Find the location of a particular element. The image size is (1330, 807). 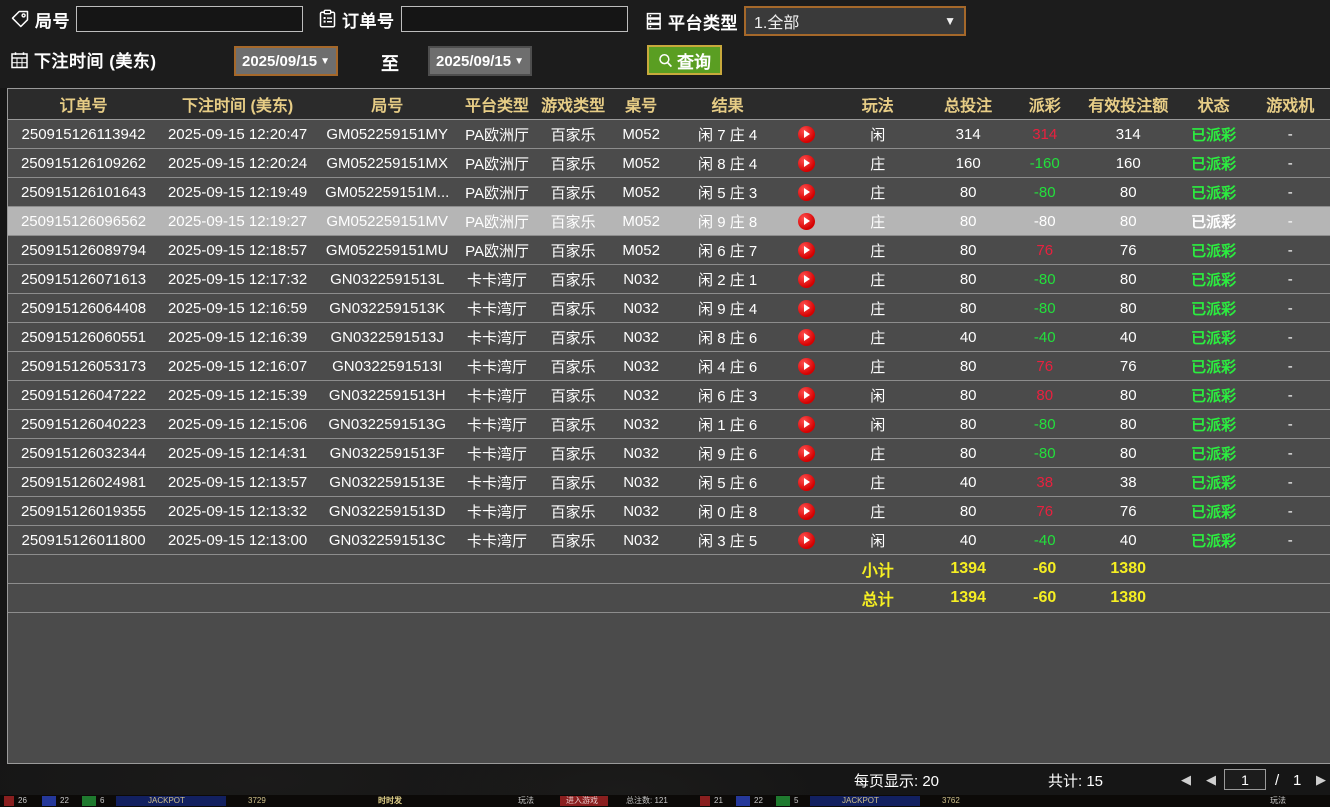

order-no-input is located at coordinates (514, 19).